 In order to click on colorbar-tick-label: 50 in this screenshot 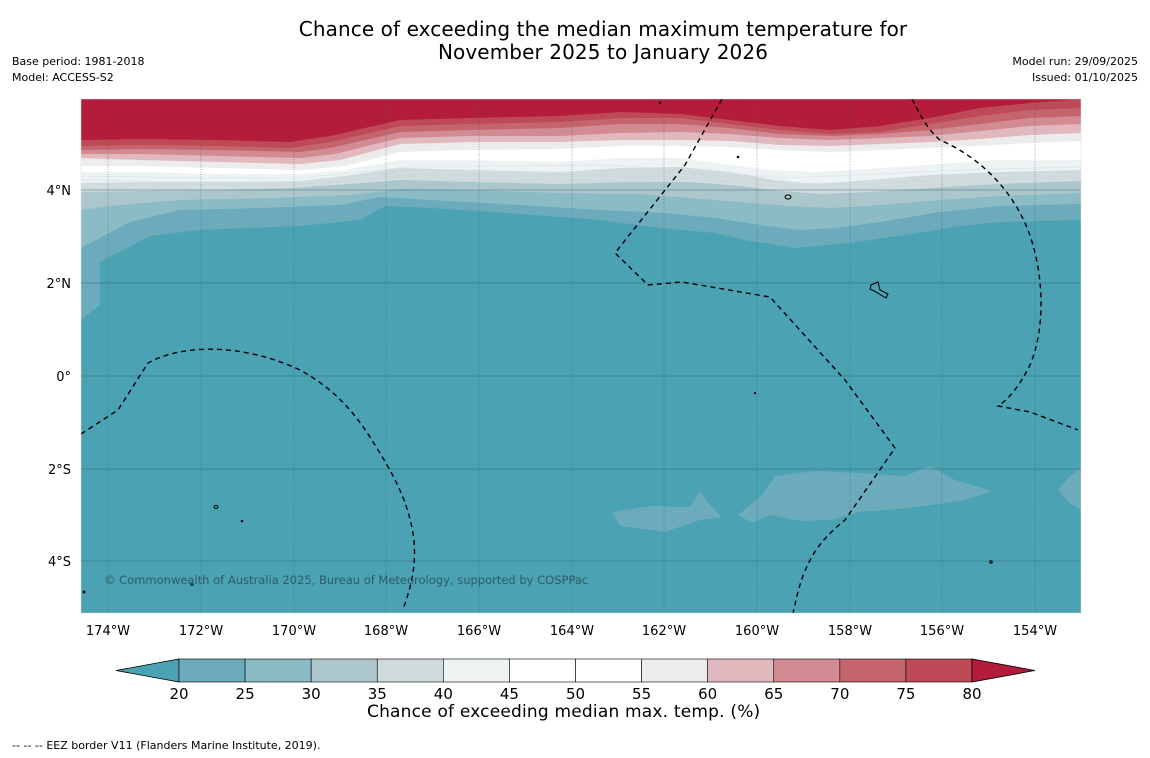, I will do `click(575, 694)`.